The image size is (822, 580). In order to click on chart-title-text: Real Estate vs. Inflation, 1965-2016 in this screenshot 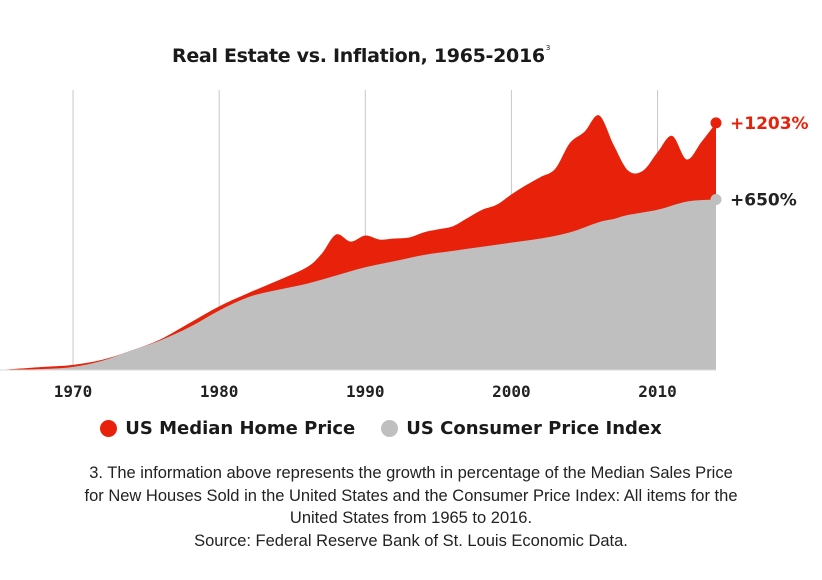, I will do `click(358, 56)`.